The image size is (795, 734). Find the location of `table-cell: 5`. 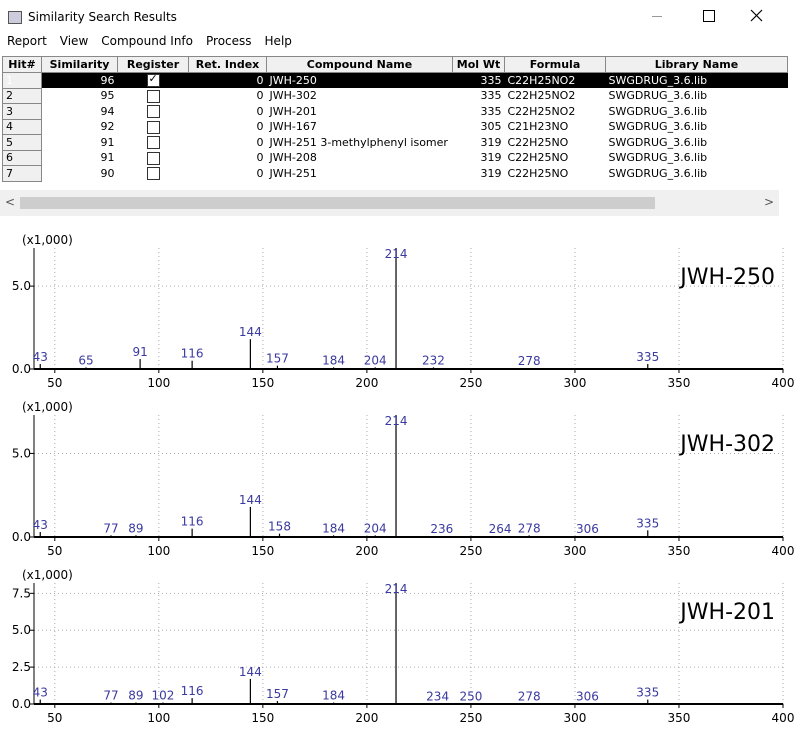

table-cell: 5 is located at coordinates (22, 142).